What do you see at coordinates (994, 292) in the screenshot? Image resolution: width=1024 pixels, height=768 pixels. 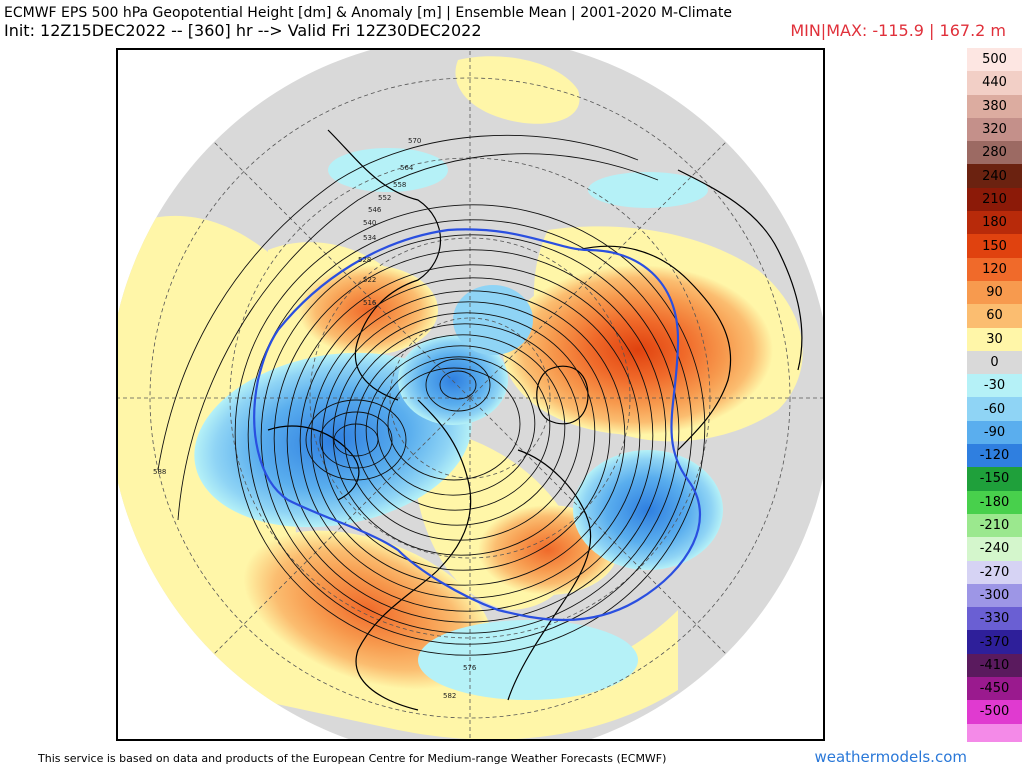 I see `colorbar-swatch: 90` at bounding box center [994, 292].